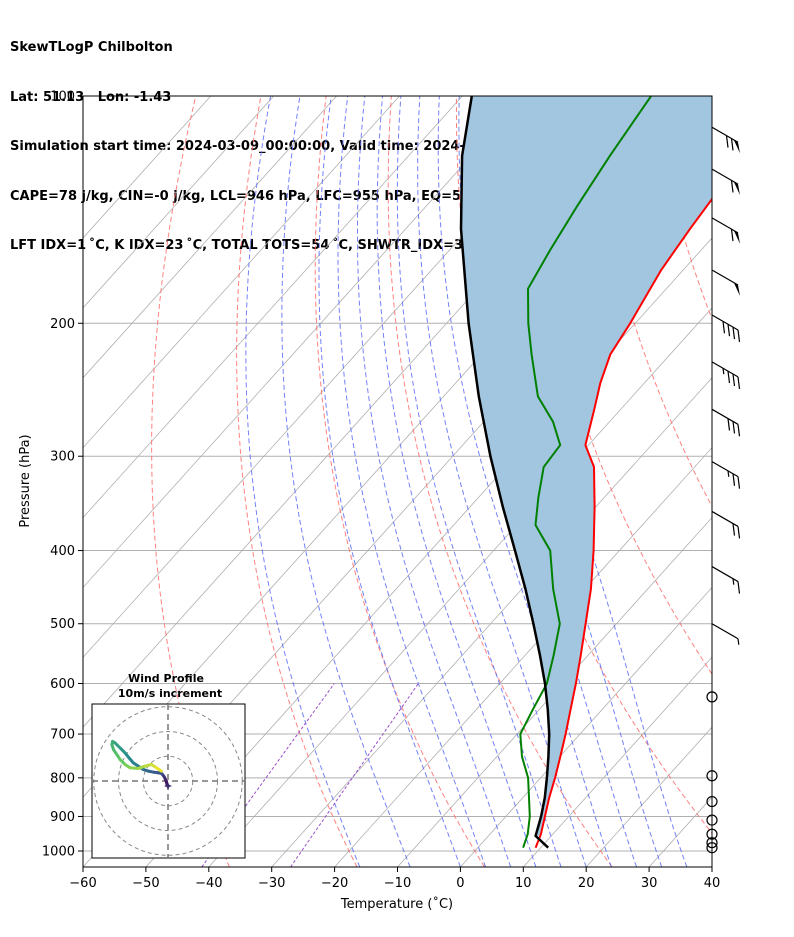 Image resolution: width=794 pixels, height=937 pixels. What do you see at coordinates (62, 735) in the screenshot?
I see `y-tick-label: 700` at bounding box center [62, 735].